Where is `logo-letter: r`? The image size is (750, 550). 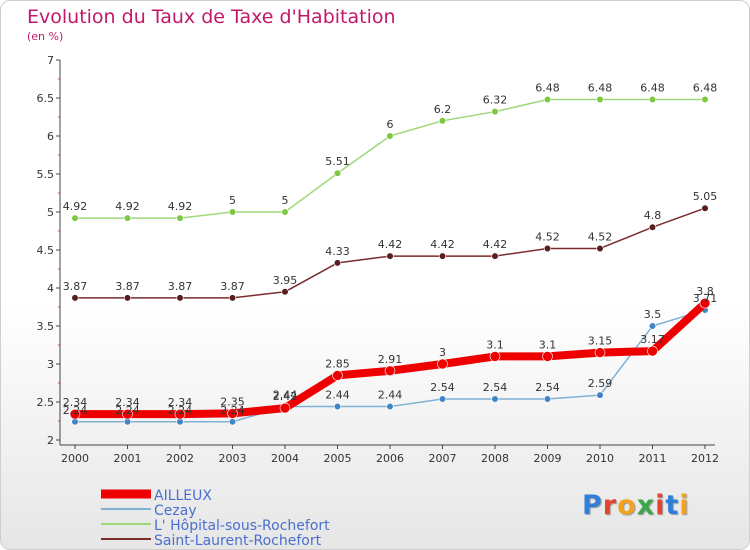 logo-letter: r is located at coordinates (610, 505).